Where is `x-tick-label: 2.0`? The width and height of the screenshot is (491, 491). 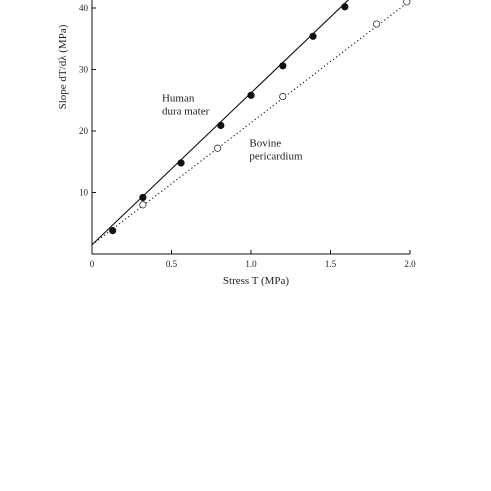
x-tick-label: 2.0 is located at coordinates (410, 264).